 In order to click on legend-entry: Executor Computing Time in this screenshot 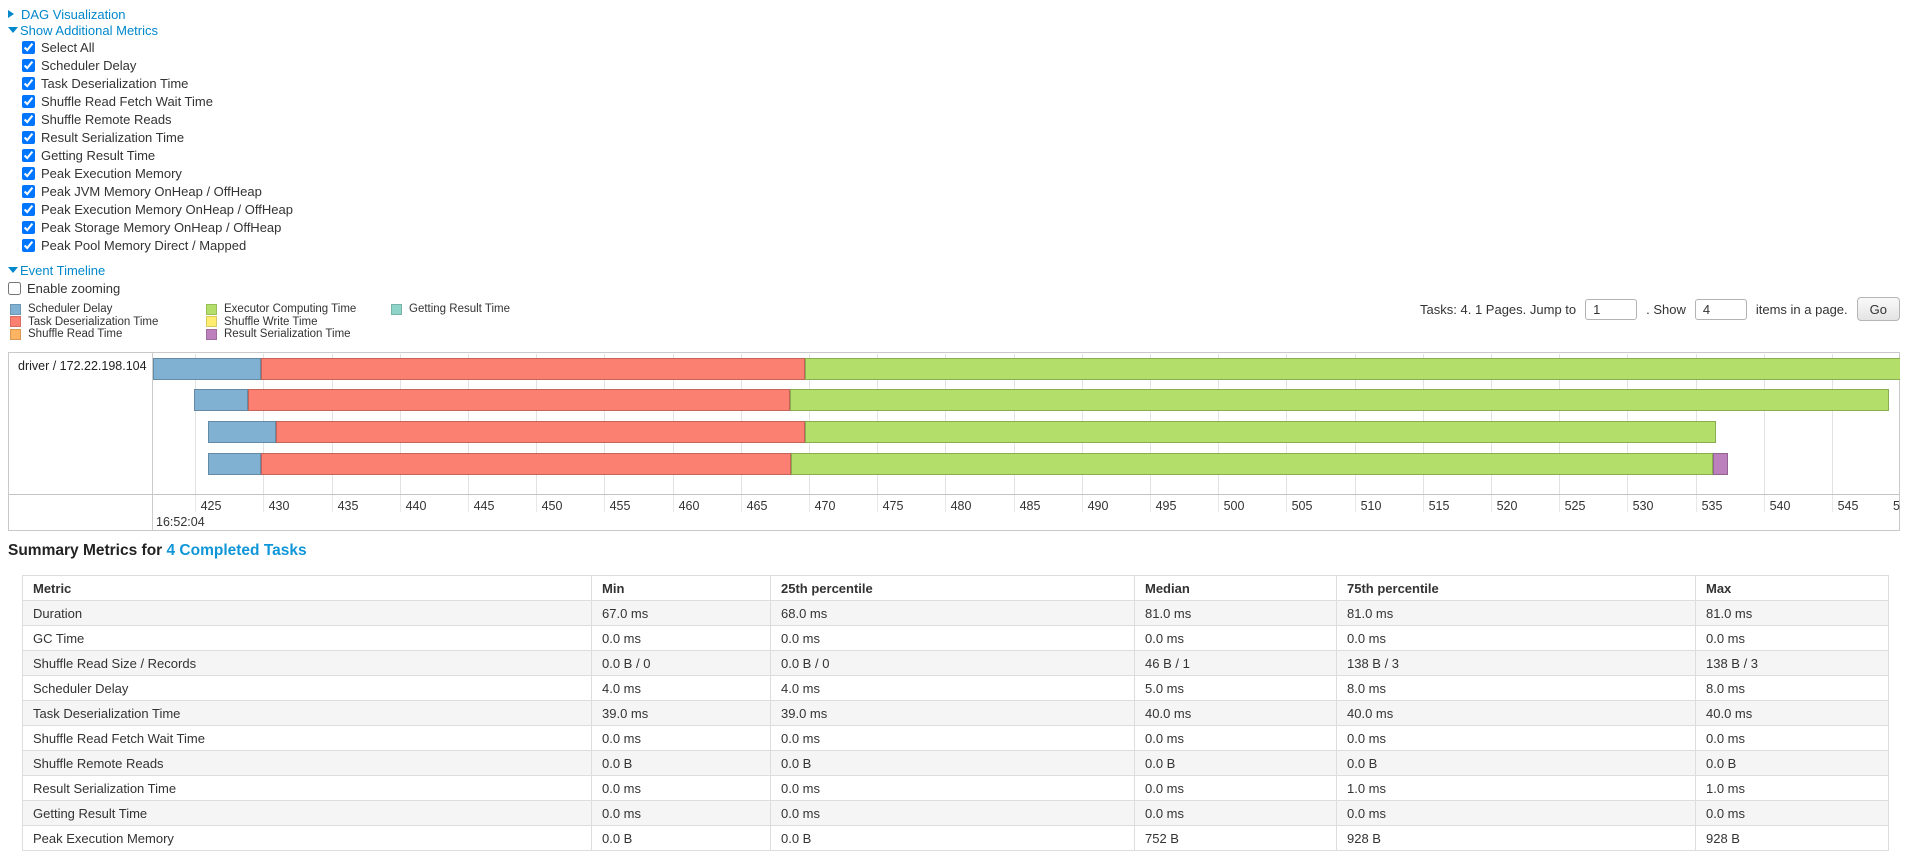, I will do `click(281, 309)`.